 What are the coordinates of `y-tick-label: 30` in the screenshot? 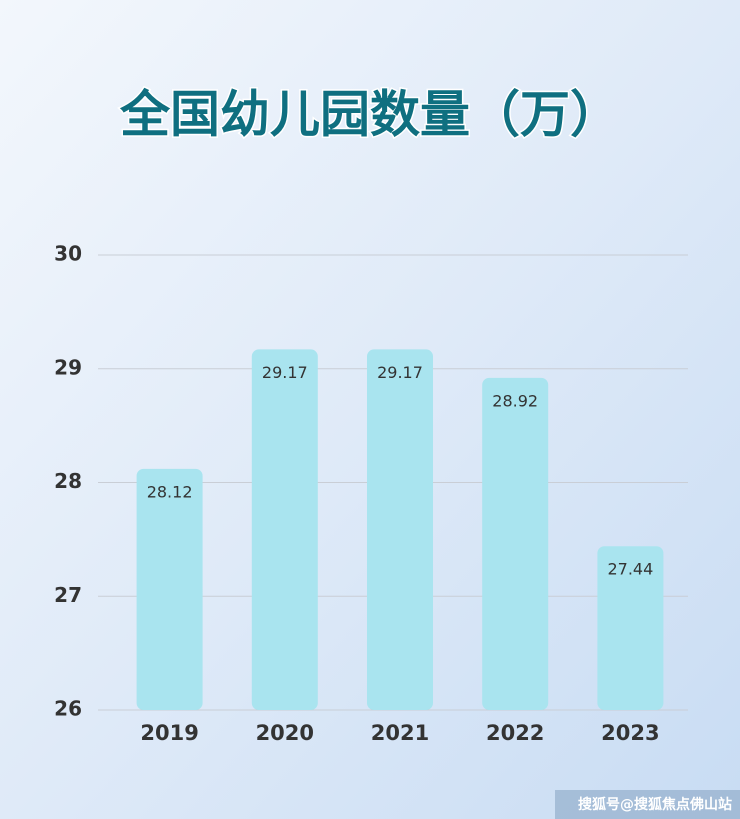 It's located at (68, 254).